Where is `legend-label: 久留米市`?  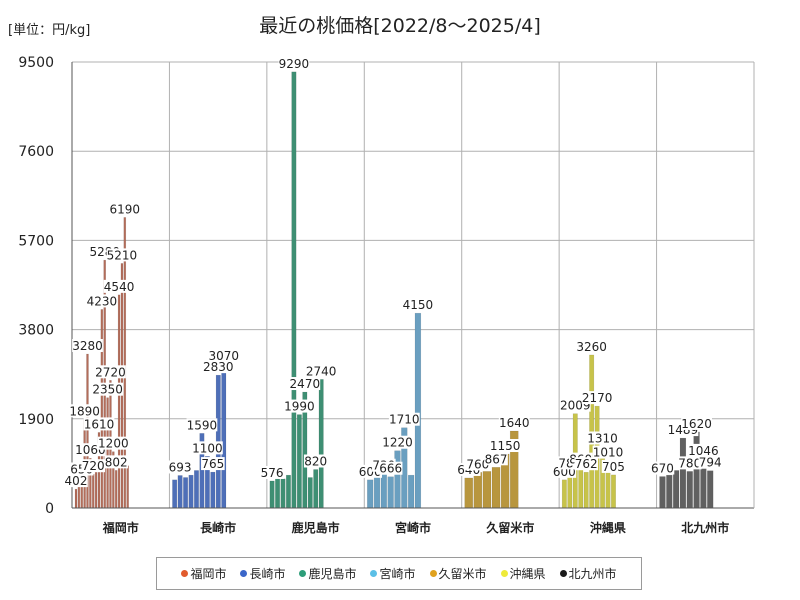
legend-label: 久留米市 is located at coordinates (462, 574).